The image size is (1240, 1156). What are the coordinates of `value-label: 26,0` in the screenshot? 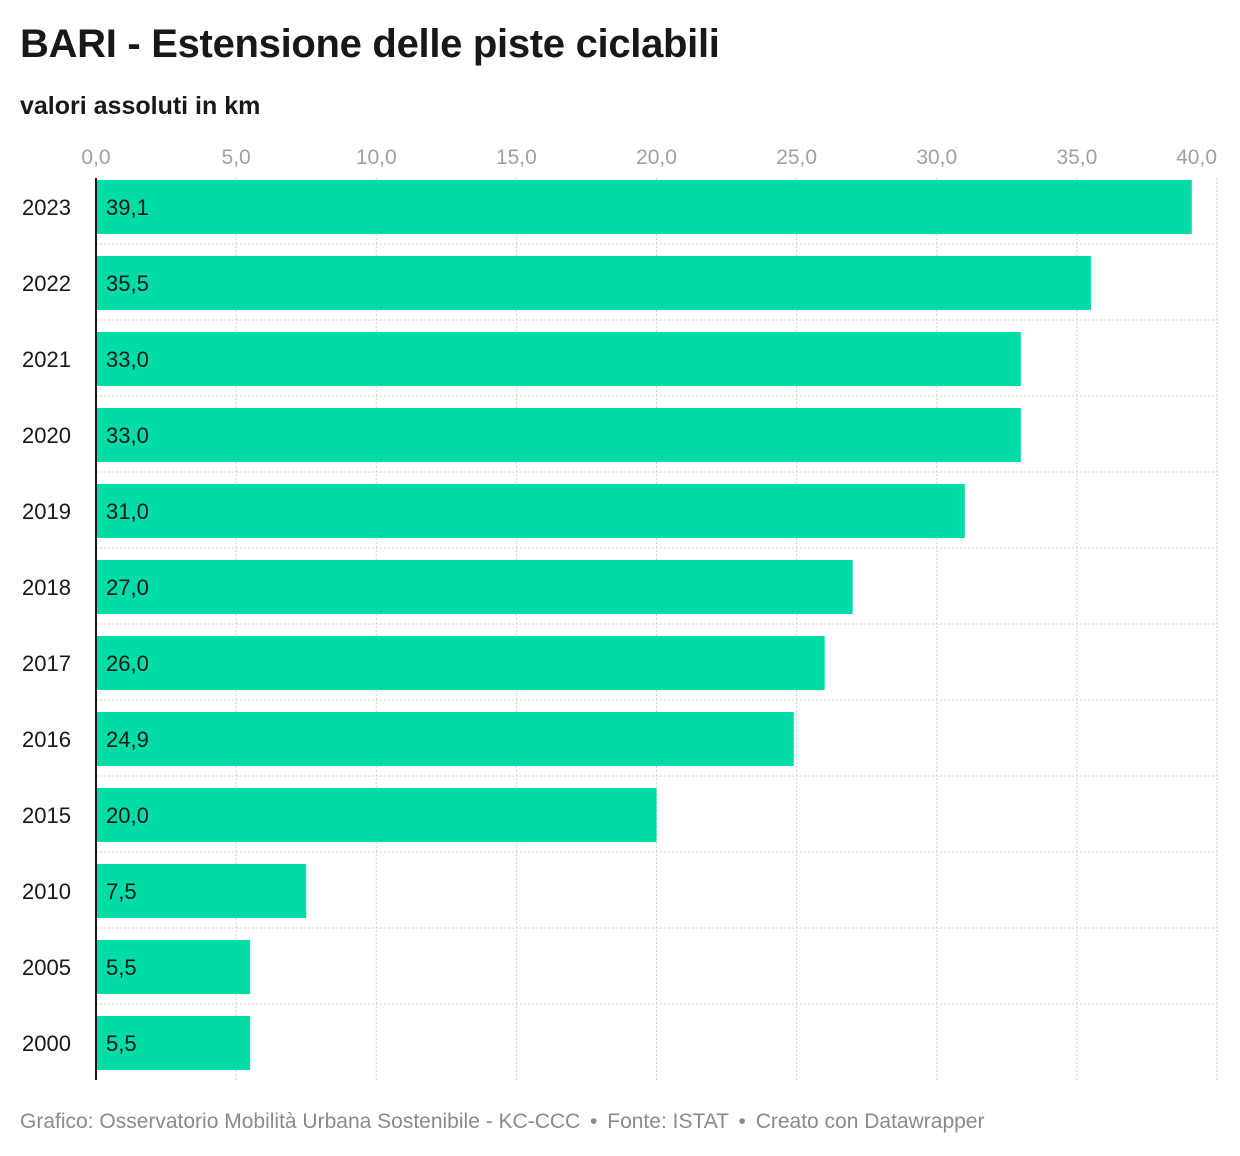 It's located at (127, 663).